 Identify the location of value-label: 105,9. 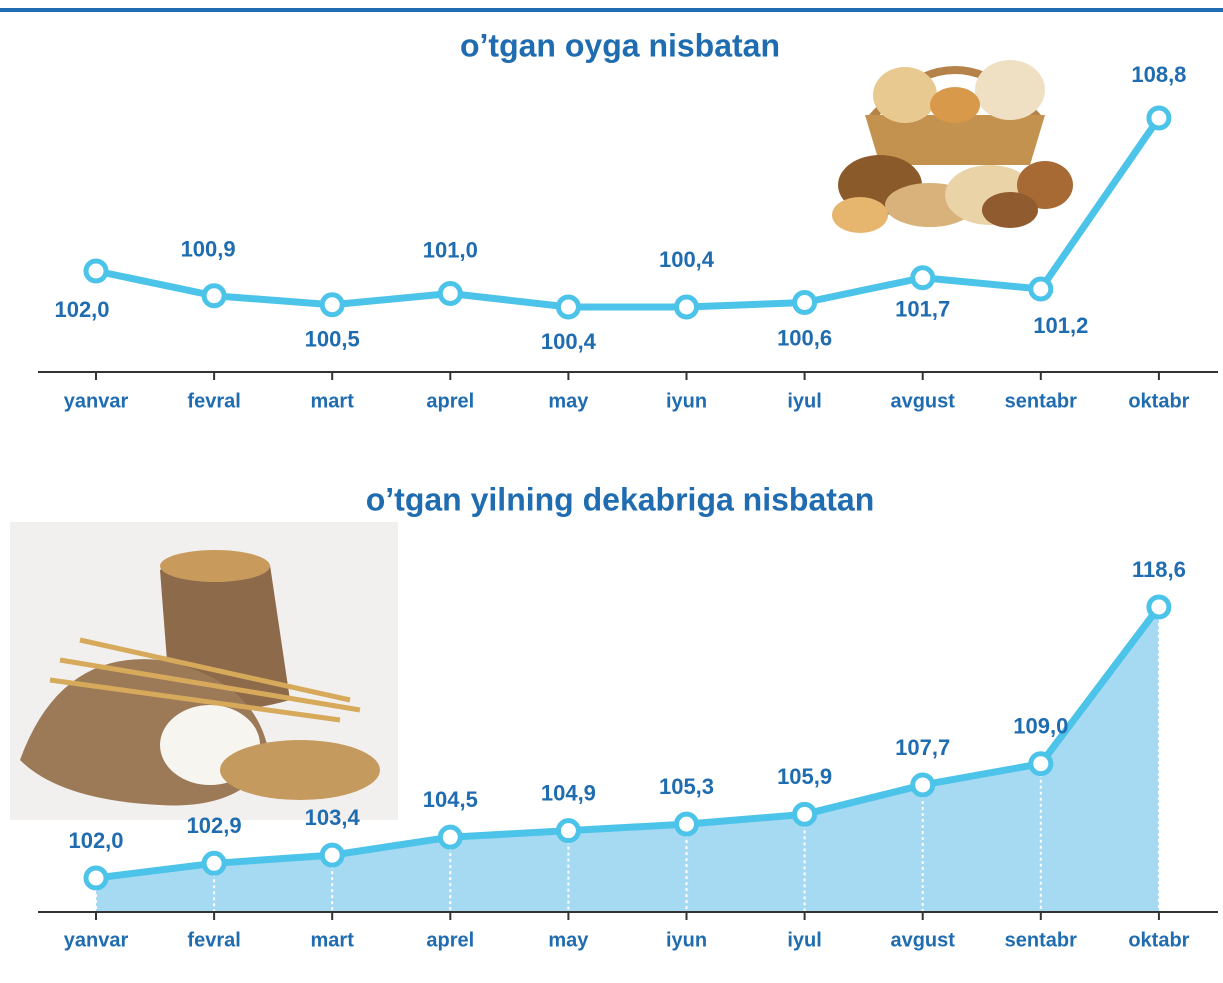
(804, 776).